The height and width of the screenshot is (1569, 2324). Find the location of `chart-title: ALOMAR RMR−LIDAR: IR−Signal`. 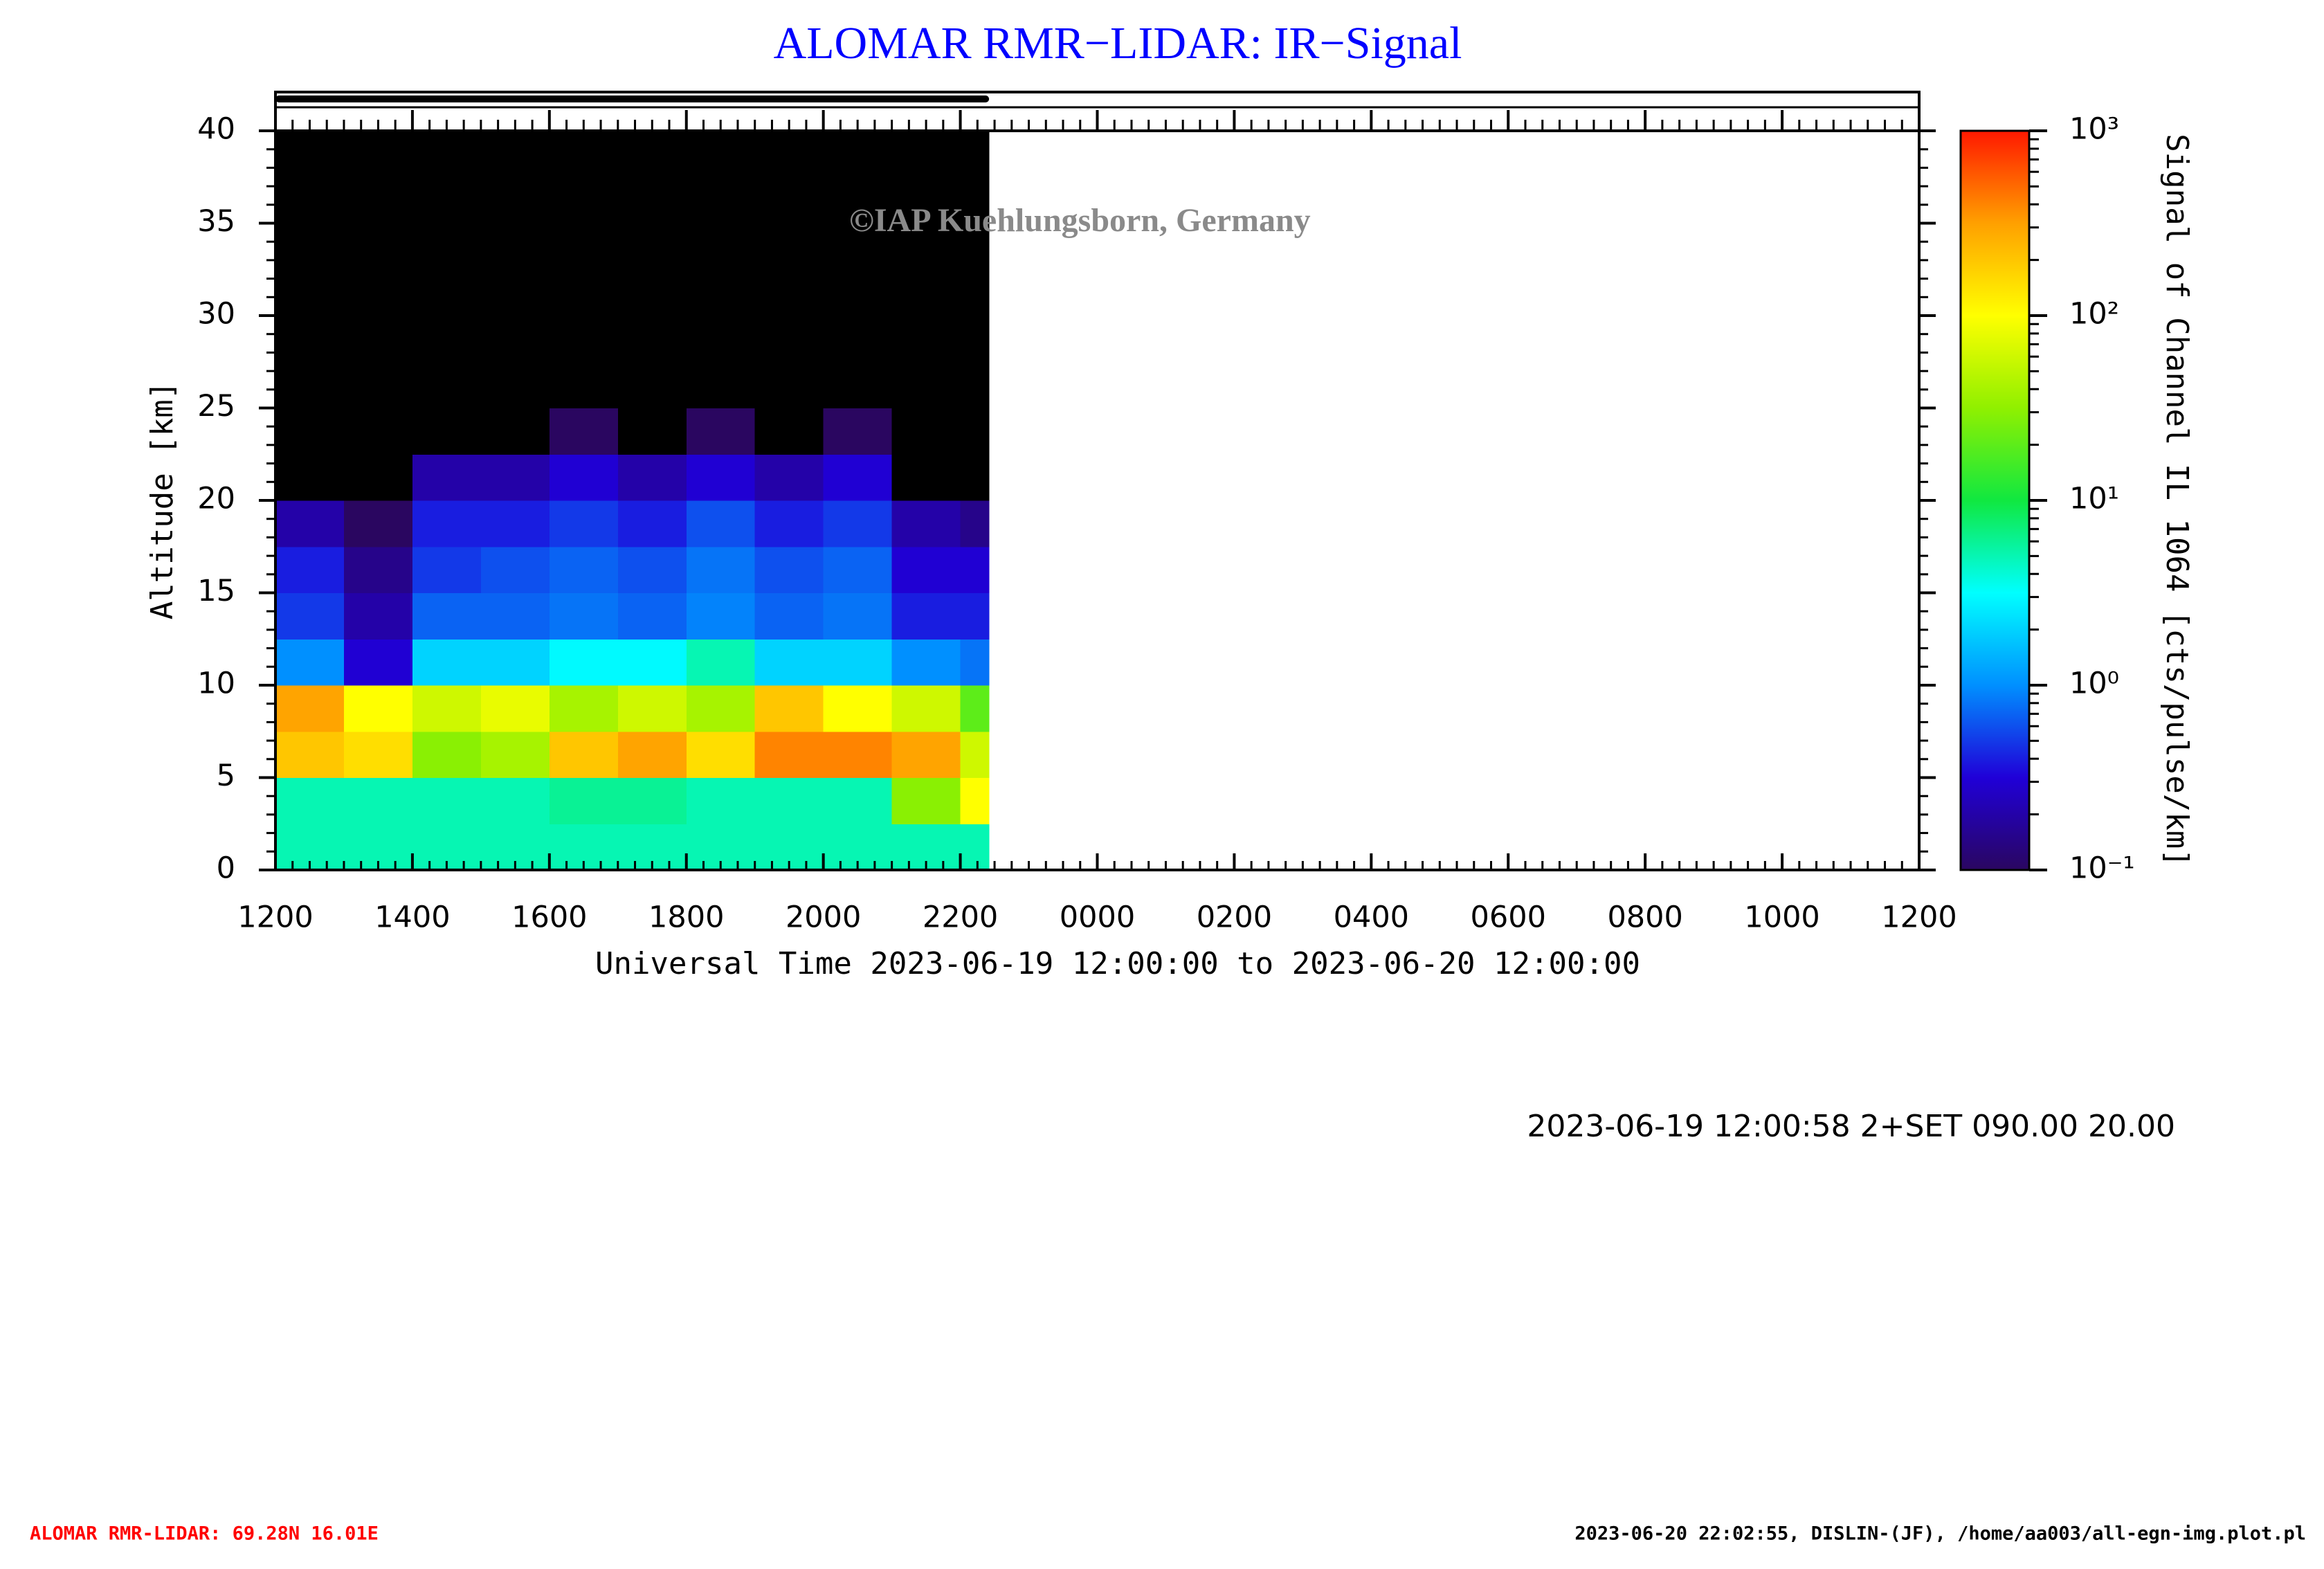

chart-title: ALOMAR RMR−LIDAR: IR−Signal is located at coordinates (1118, 43).